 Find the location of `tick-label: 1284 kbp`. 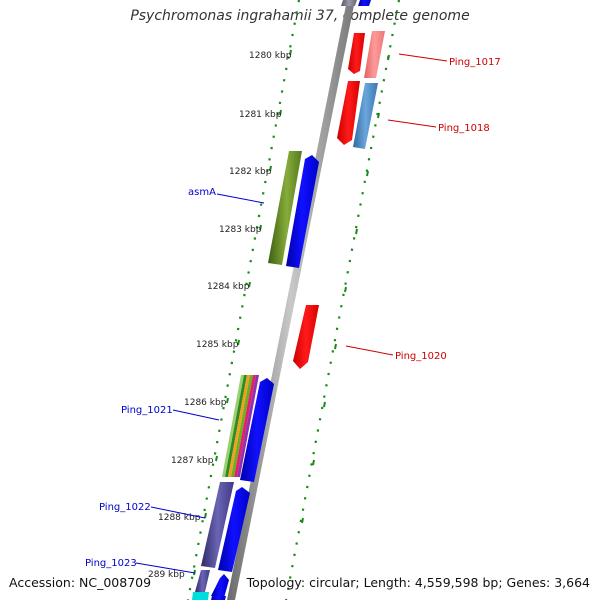

tick-label: 1284 kbp is located at coordinates (228, 287).